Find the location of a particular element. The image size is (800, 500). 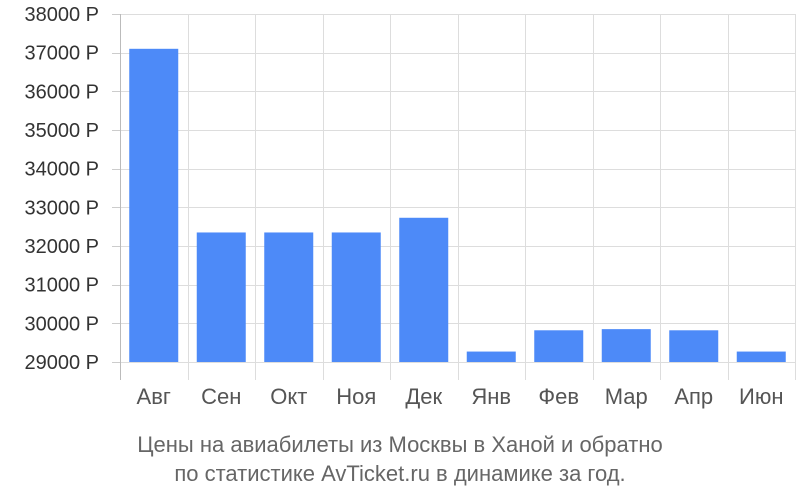

bar-Дек is located at coordinates (424, 289).